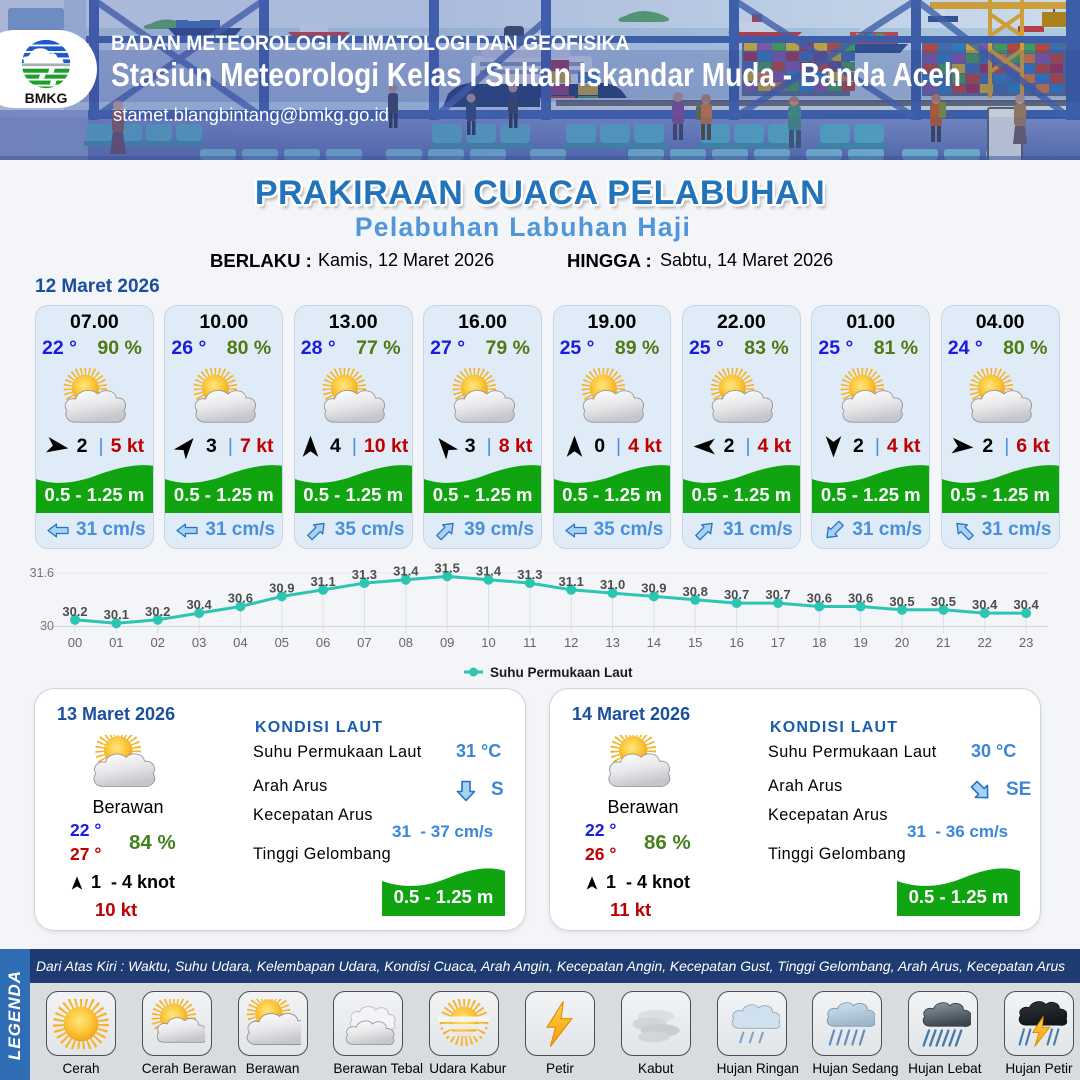 The image size is (1080, 1080). I want to click on svg-text: 30.8, so click(695, 591).